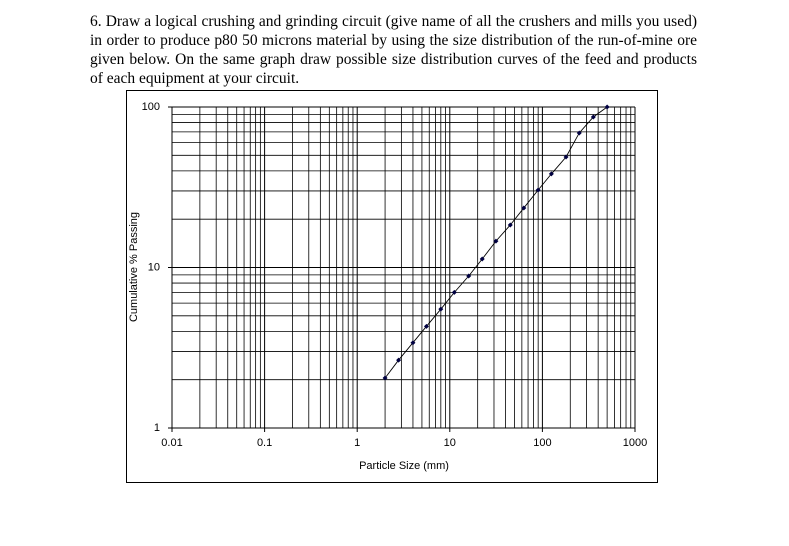  I want to click on x-tick-label: 10, so click(450, 443).